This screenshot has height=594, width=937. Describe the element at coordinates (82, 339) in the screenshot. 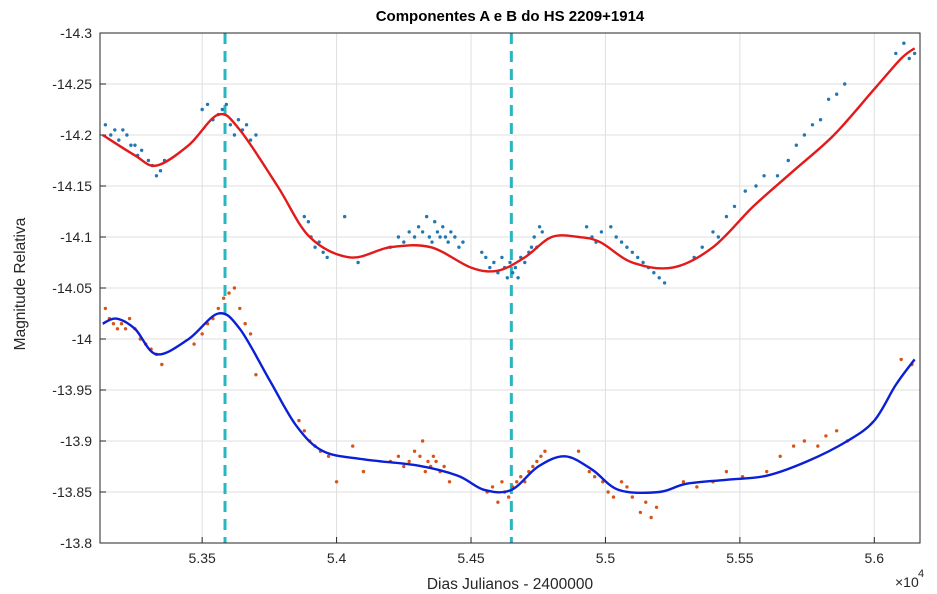

I see `y-tick-label: -14` at that location.